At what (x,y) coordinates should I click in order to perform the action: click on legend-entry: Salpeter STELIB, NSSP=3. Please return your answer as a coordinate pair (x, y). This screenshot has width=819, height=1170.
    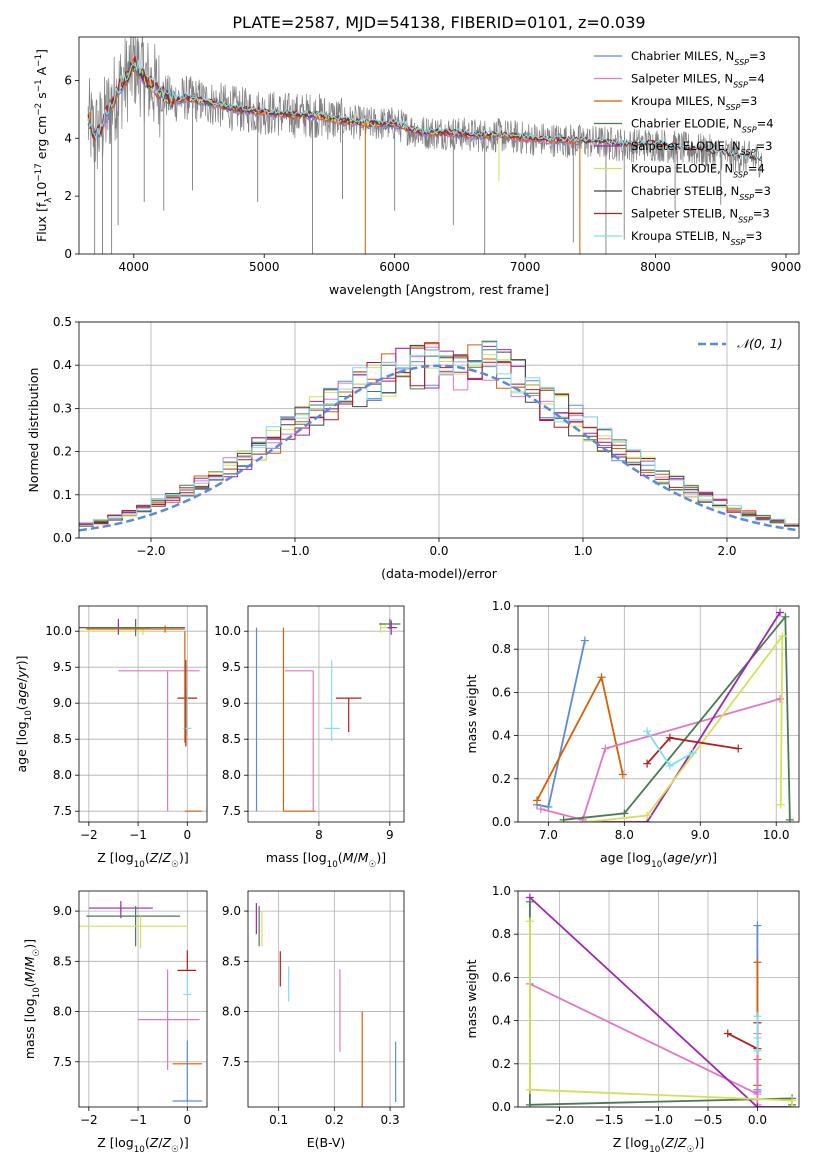
    Looking at the image, I should click on (700, 216).